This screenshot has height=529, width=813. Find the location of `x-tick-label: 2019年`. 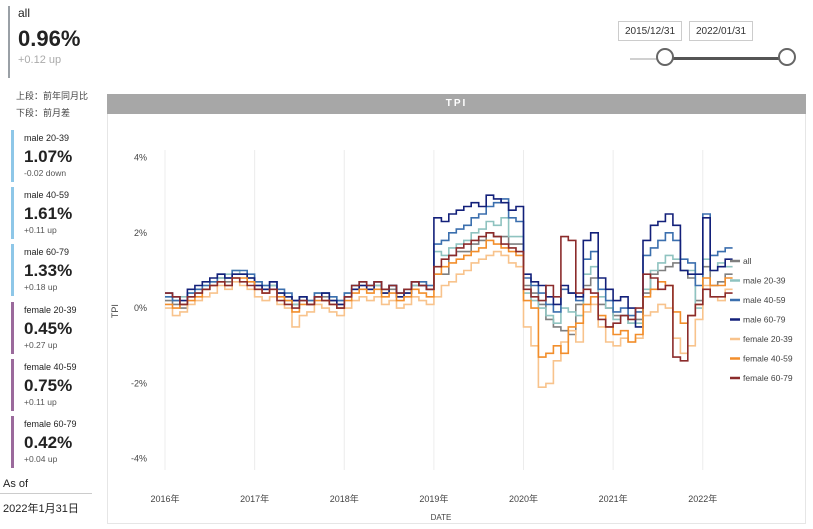

x-tick-label: 2019年 is located at coordinates (433, 498).